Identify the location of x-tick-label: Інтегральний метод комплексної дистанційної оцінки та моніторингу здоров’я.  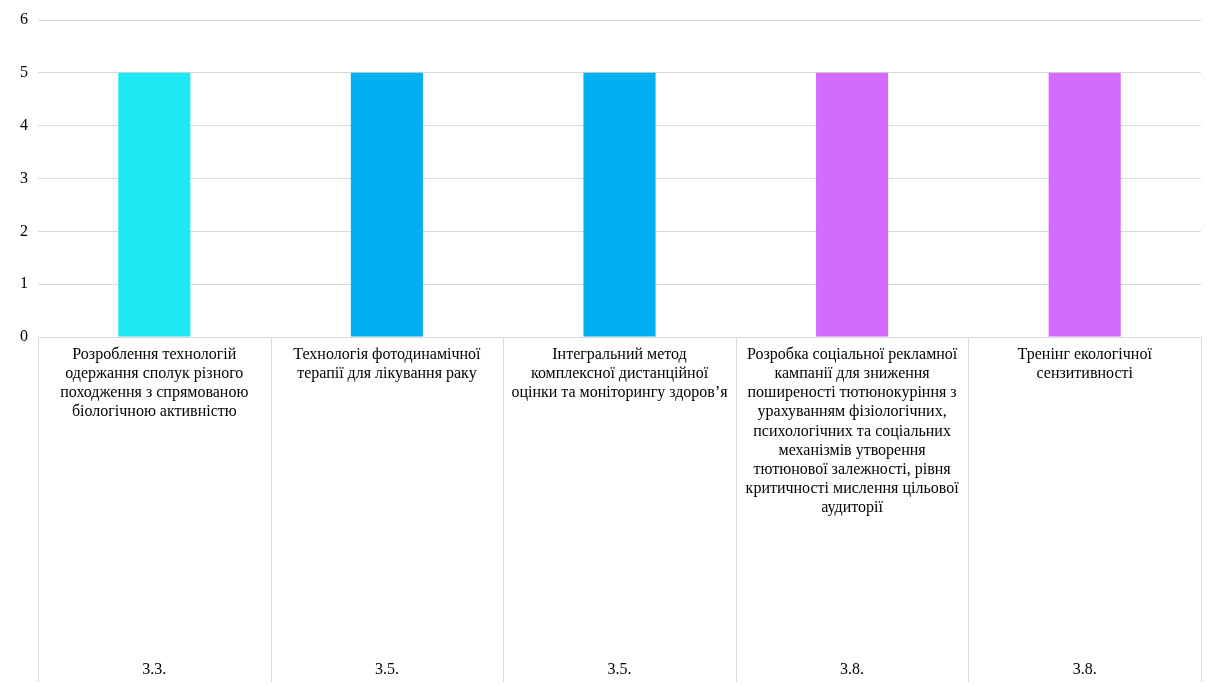
(620, 373).